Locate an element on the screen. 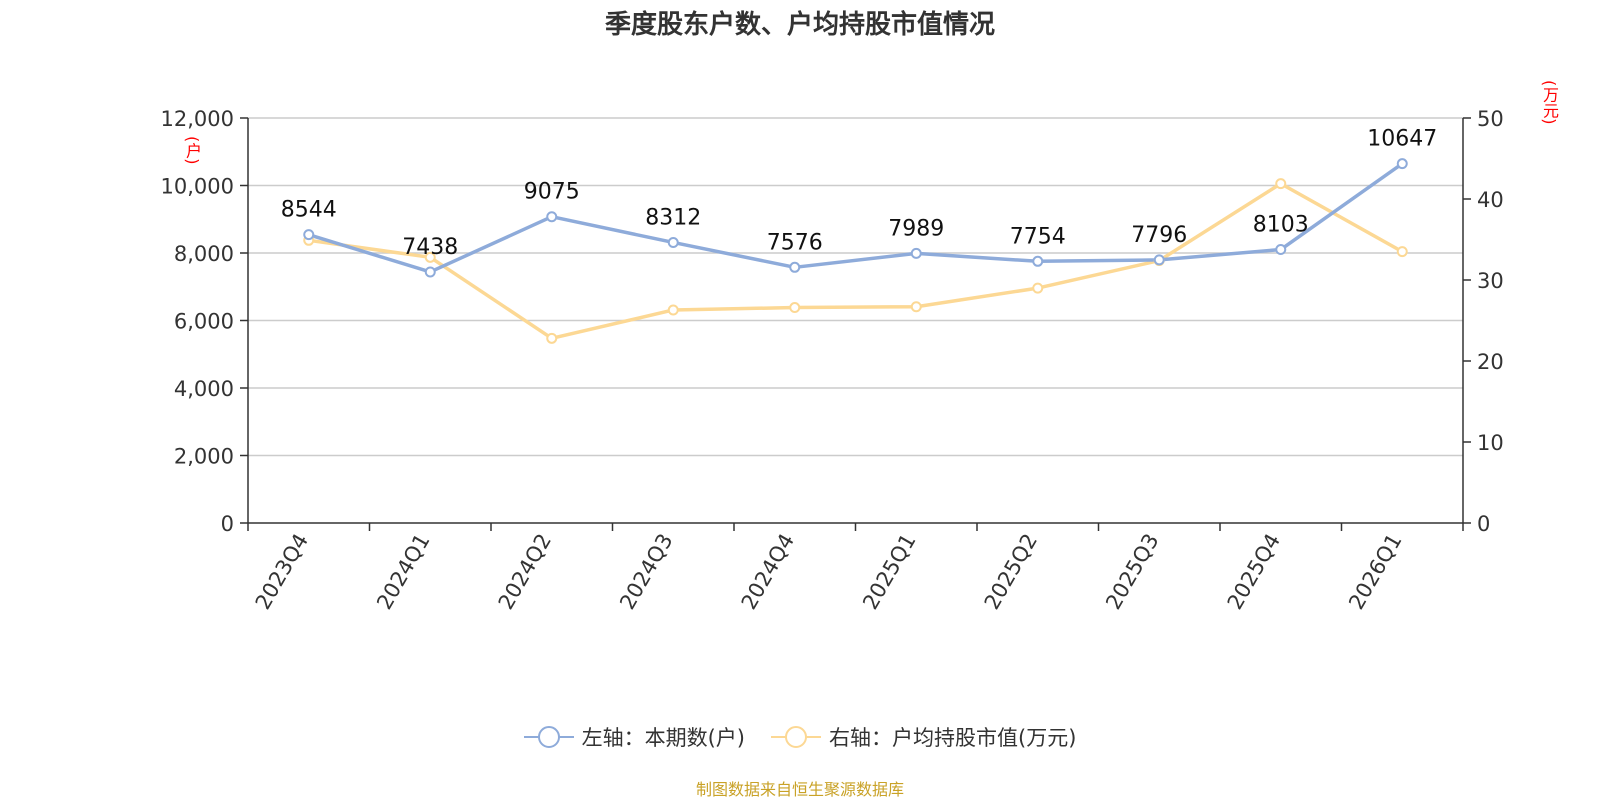 This screenshot has width=1600, height=800. data-label: 7796 is located at coordinates (1159, 235).